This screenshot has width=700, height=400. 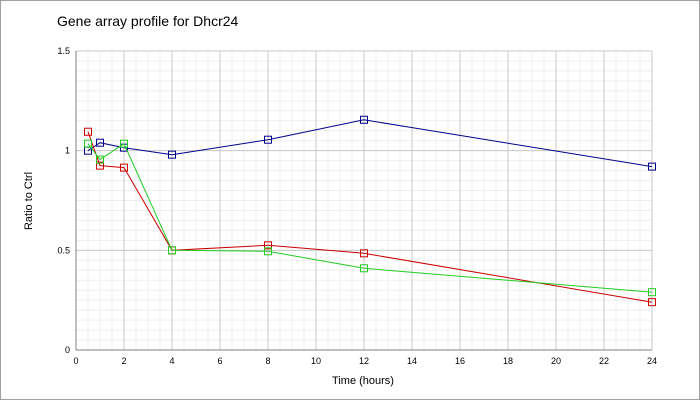 I want to click on y-tick-label: 1.5, so click(x=63, y=51).